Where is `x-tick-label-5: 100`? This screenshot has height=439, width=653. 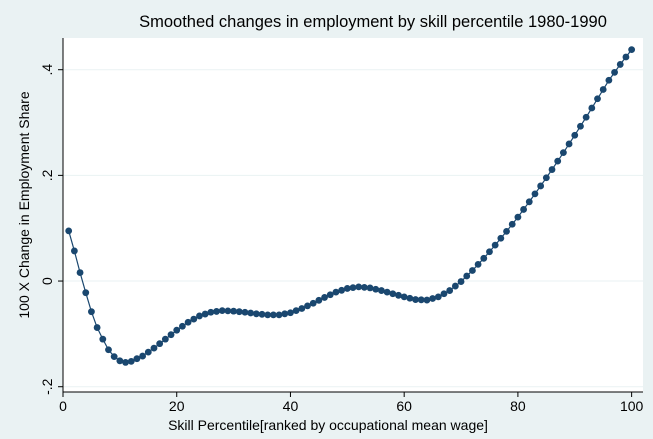
x-tick-label-5: 100 is located at coordinates (632, 406).